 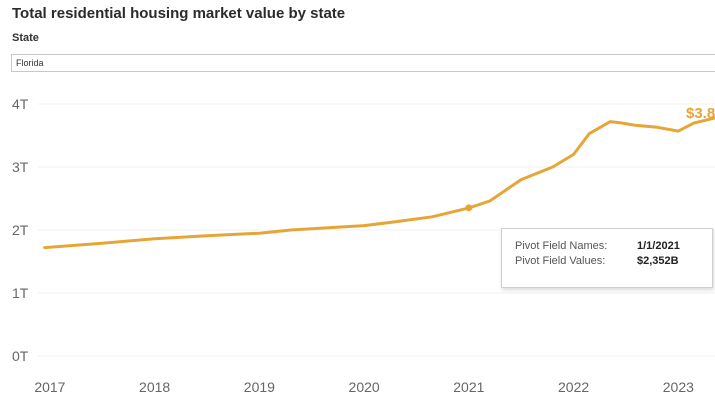 What do you see at coordinates (25, 38) in the screenshot?
I see `state-filter-label: State` at bounding box center [25, 38].